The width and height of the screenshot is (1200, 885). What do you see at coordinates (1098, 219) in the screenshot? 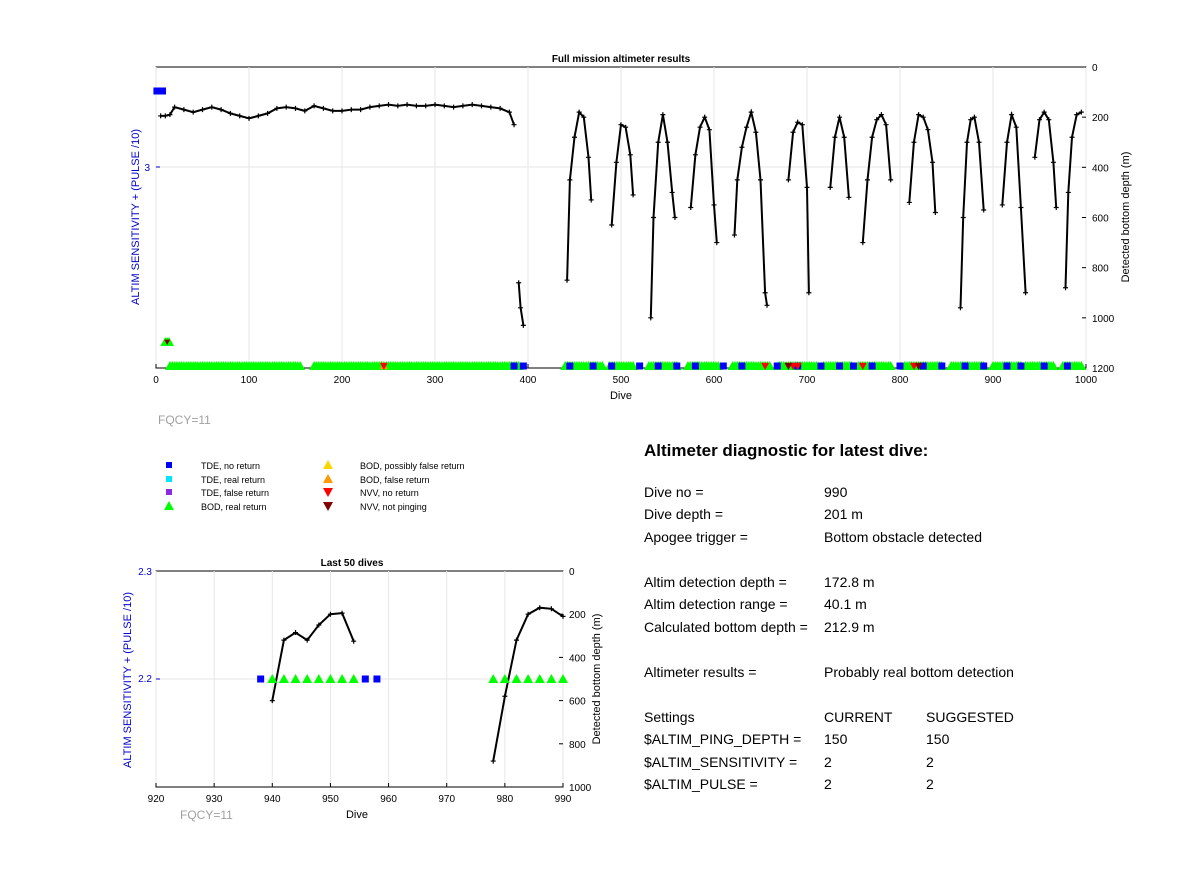
I see `main-y2-ticks: 0 200 400 600 800 1000 1200` at bounding box center [1098, 219].